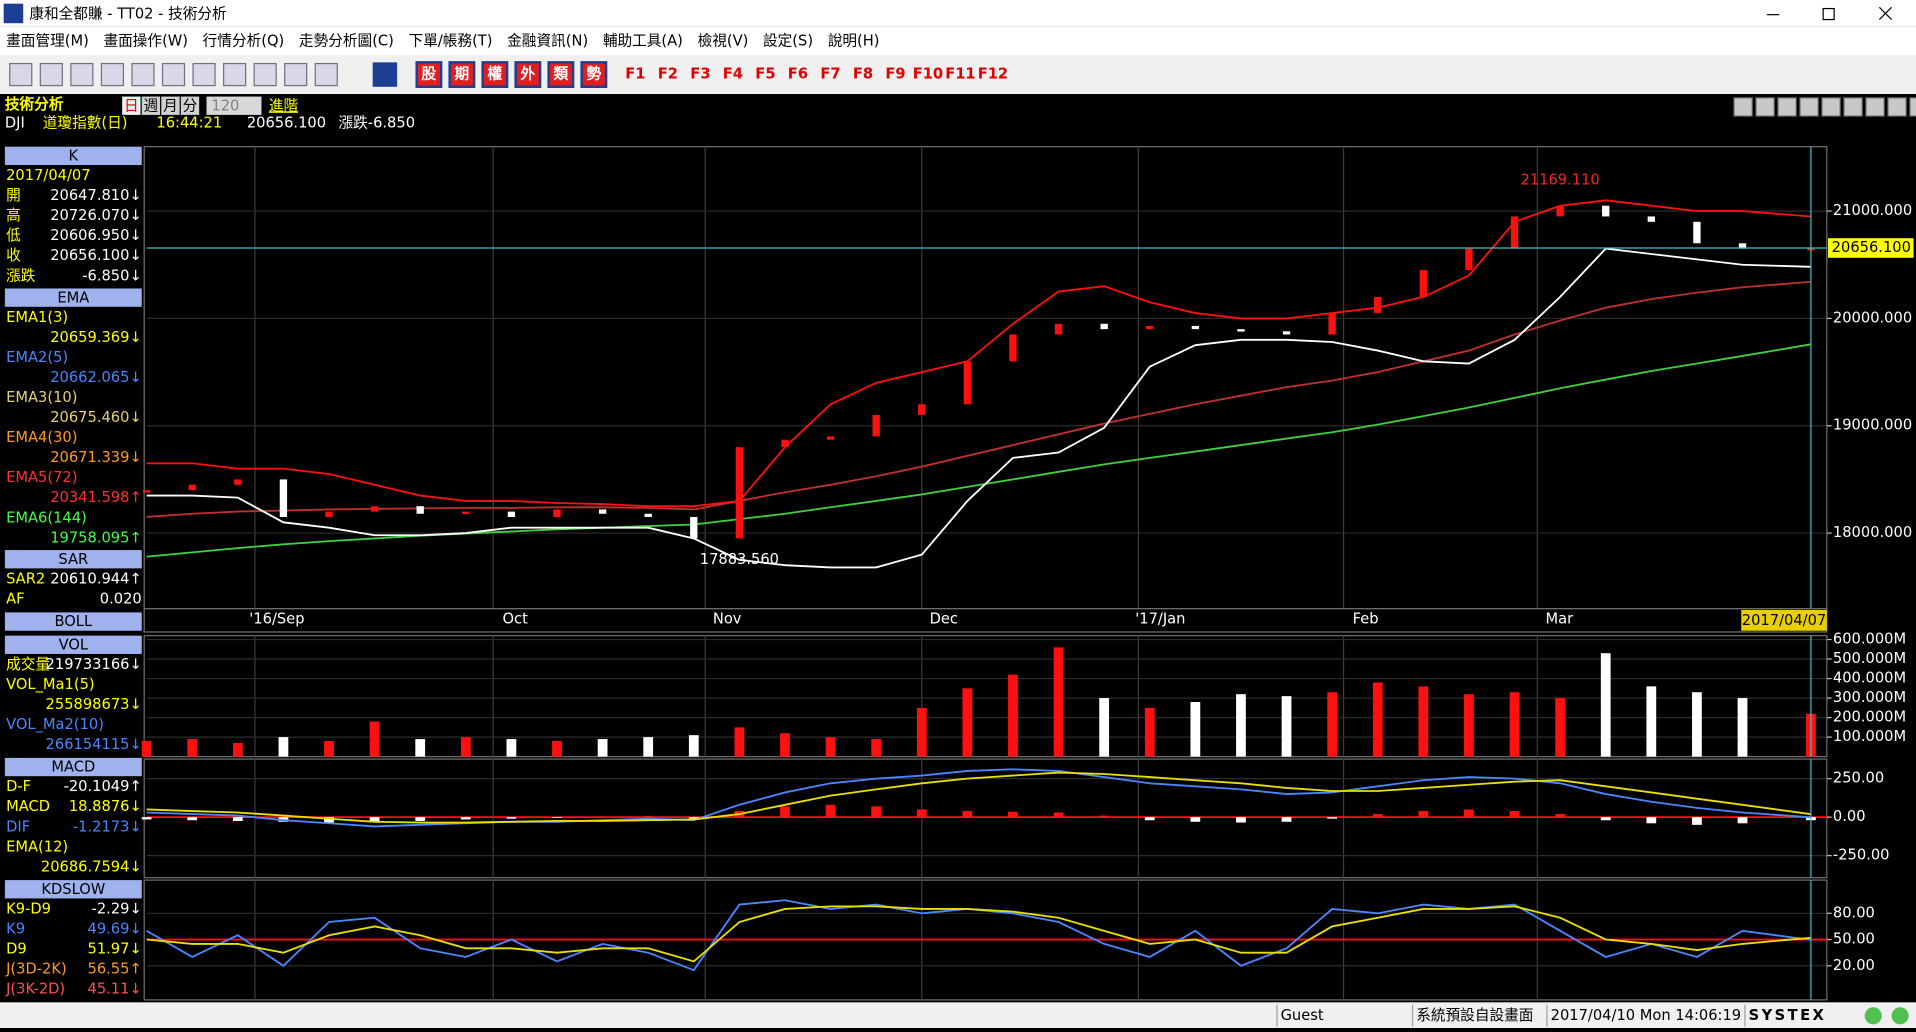 The width and height of the screenshot is (1916, 1032). Describe the element at coordinates (73, 767) in the screenshot. I see `section-title: MACD` at that location.